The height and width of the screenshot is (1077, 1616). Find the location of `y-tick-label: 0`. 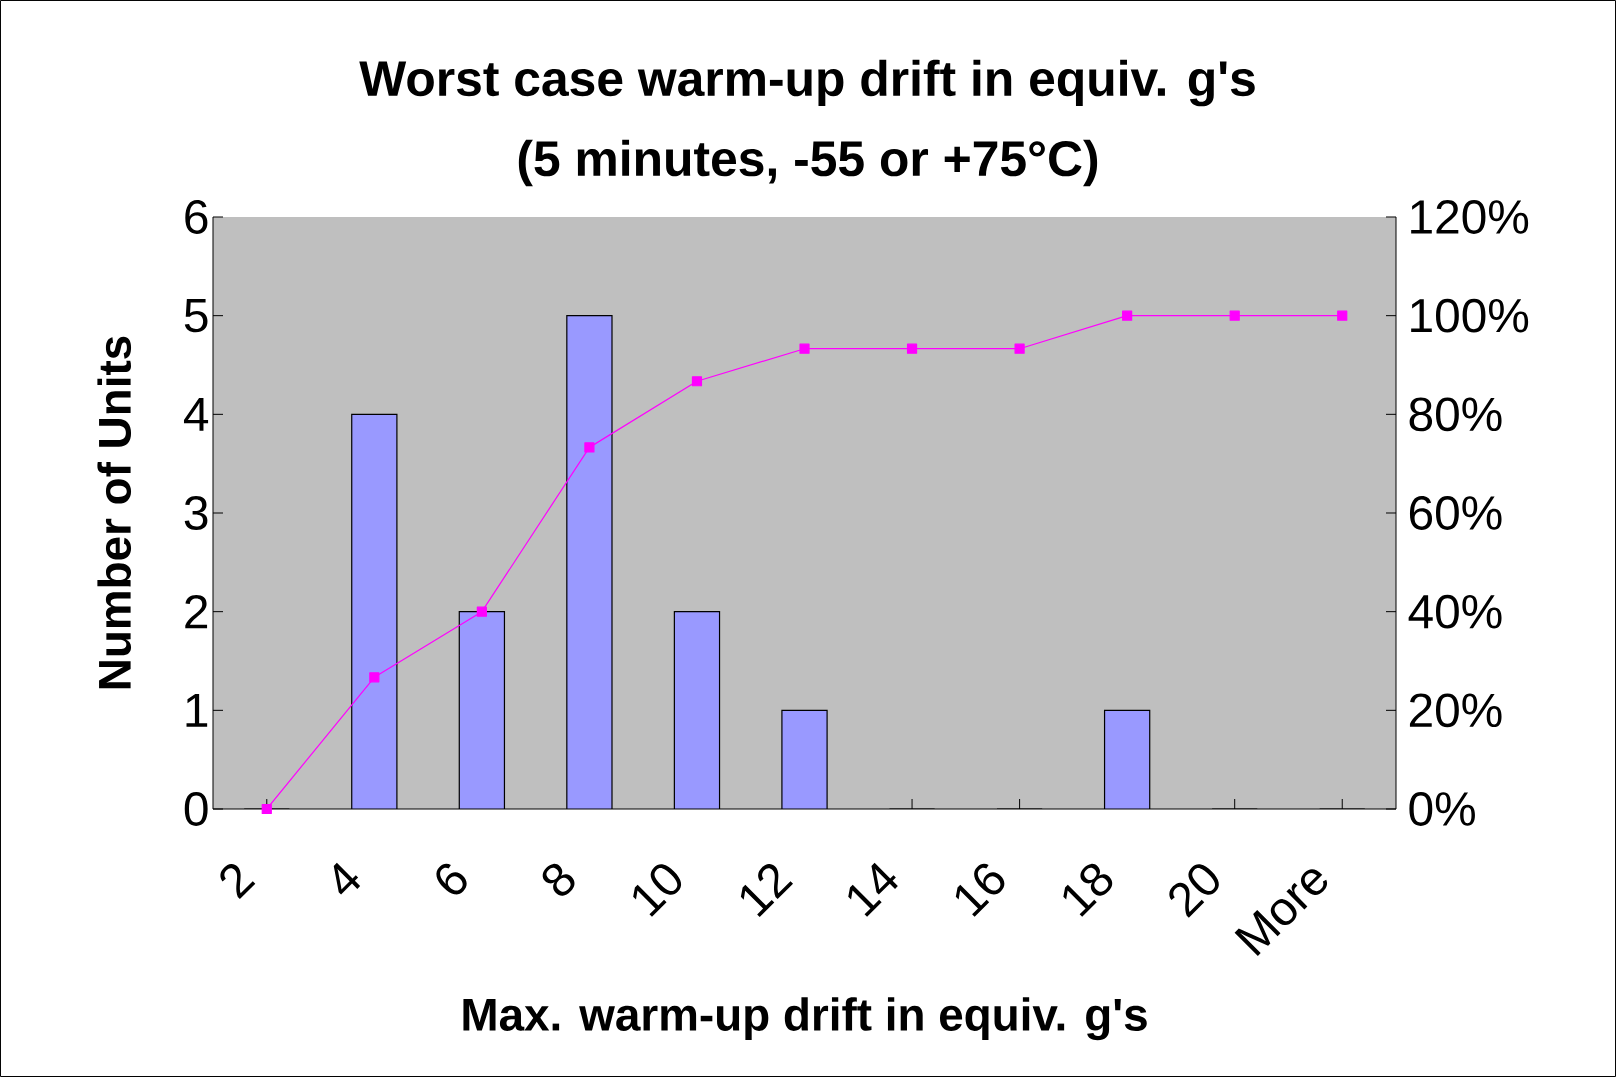

y-tick-label: 0 is located at coordinates (196, 809).